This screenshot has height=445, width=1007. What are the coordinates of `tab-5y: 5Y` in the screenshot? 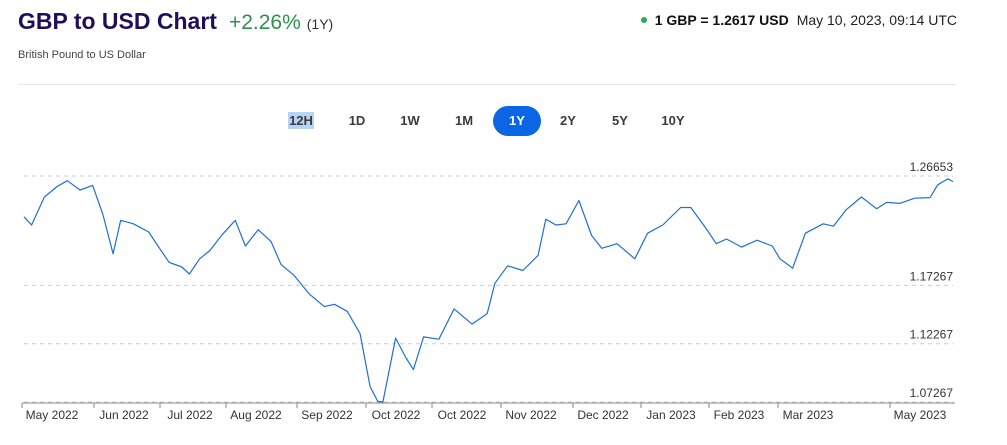 It's located at (620, 121).